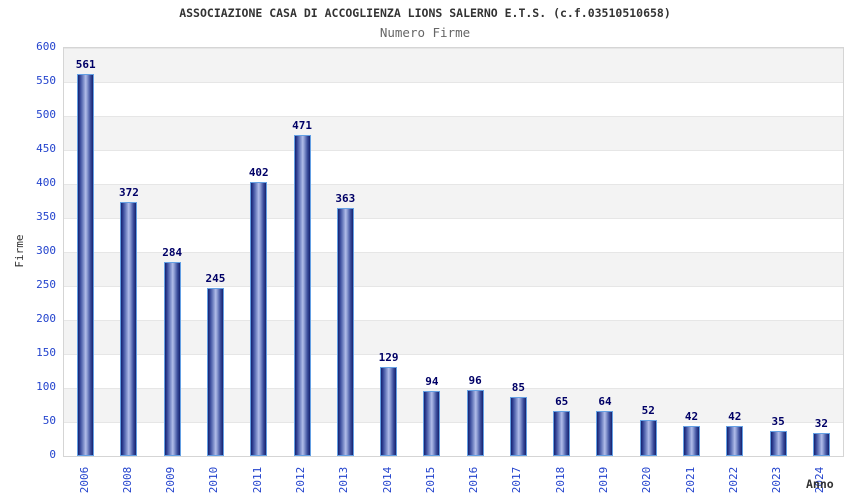 The height and width of the screenshot is (500, 850). What do you see at coordinates (432, 381) in the screenshot?
I see `bar-value-label: 94` at bounding box center [432, 381].